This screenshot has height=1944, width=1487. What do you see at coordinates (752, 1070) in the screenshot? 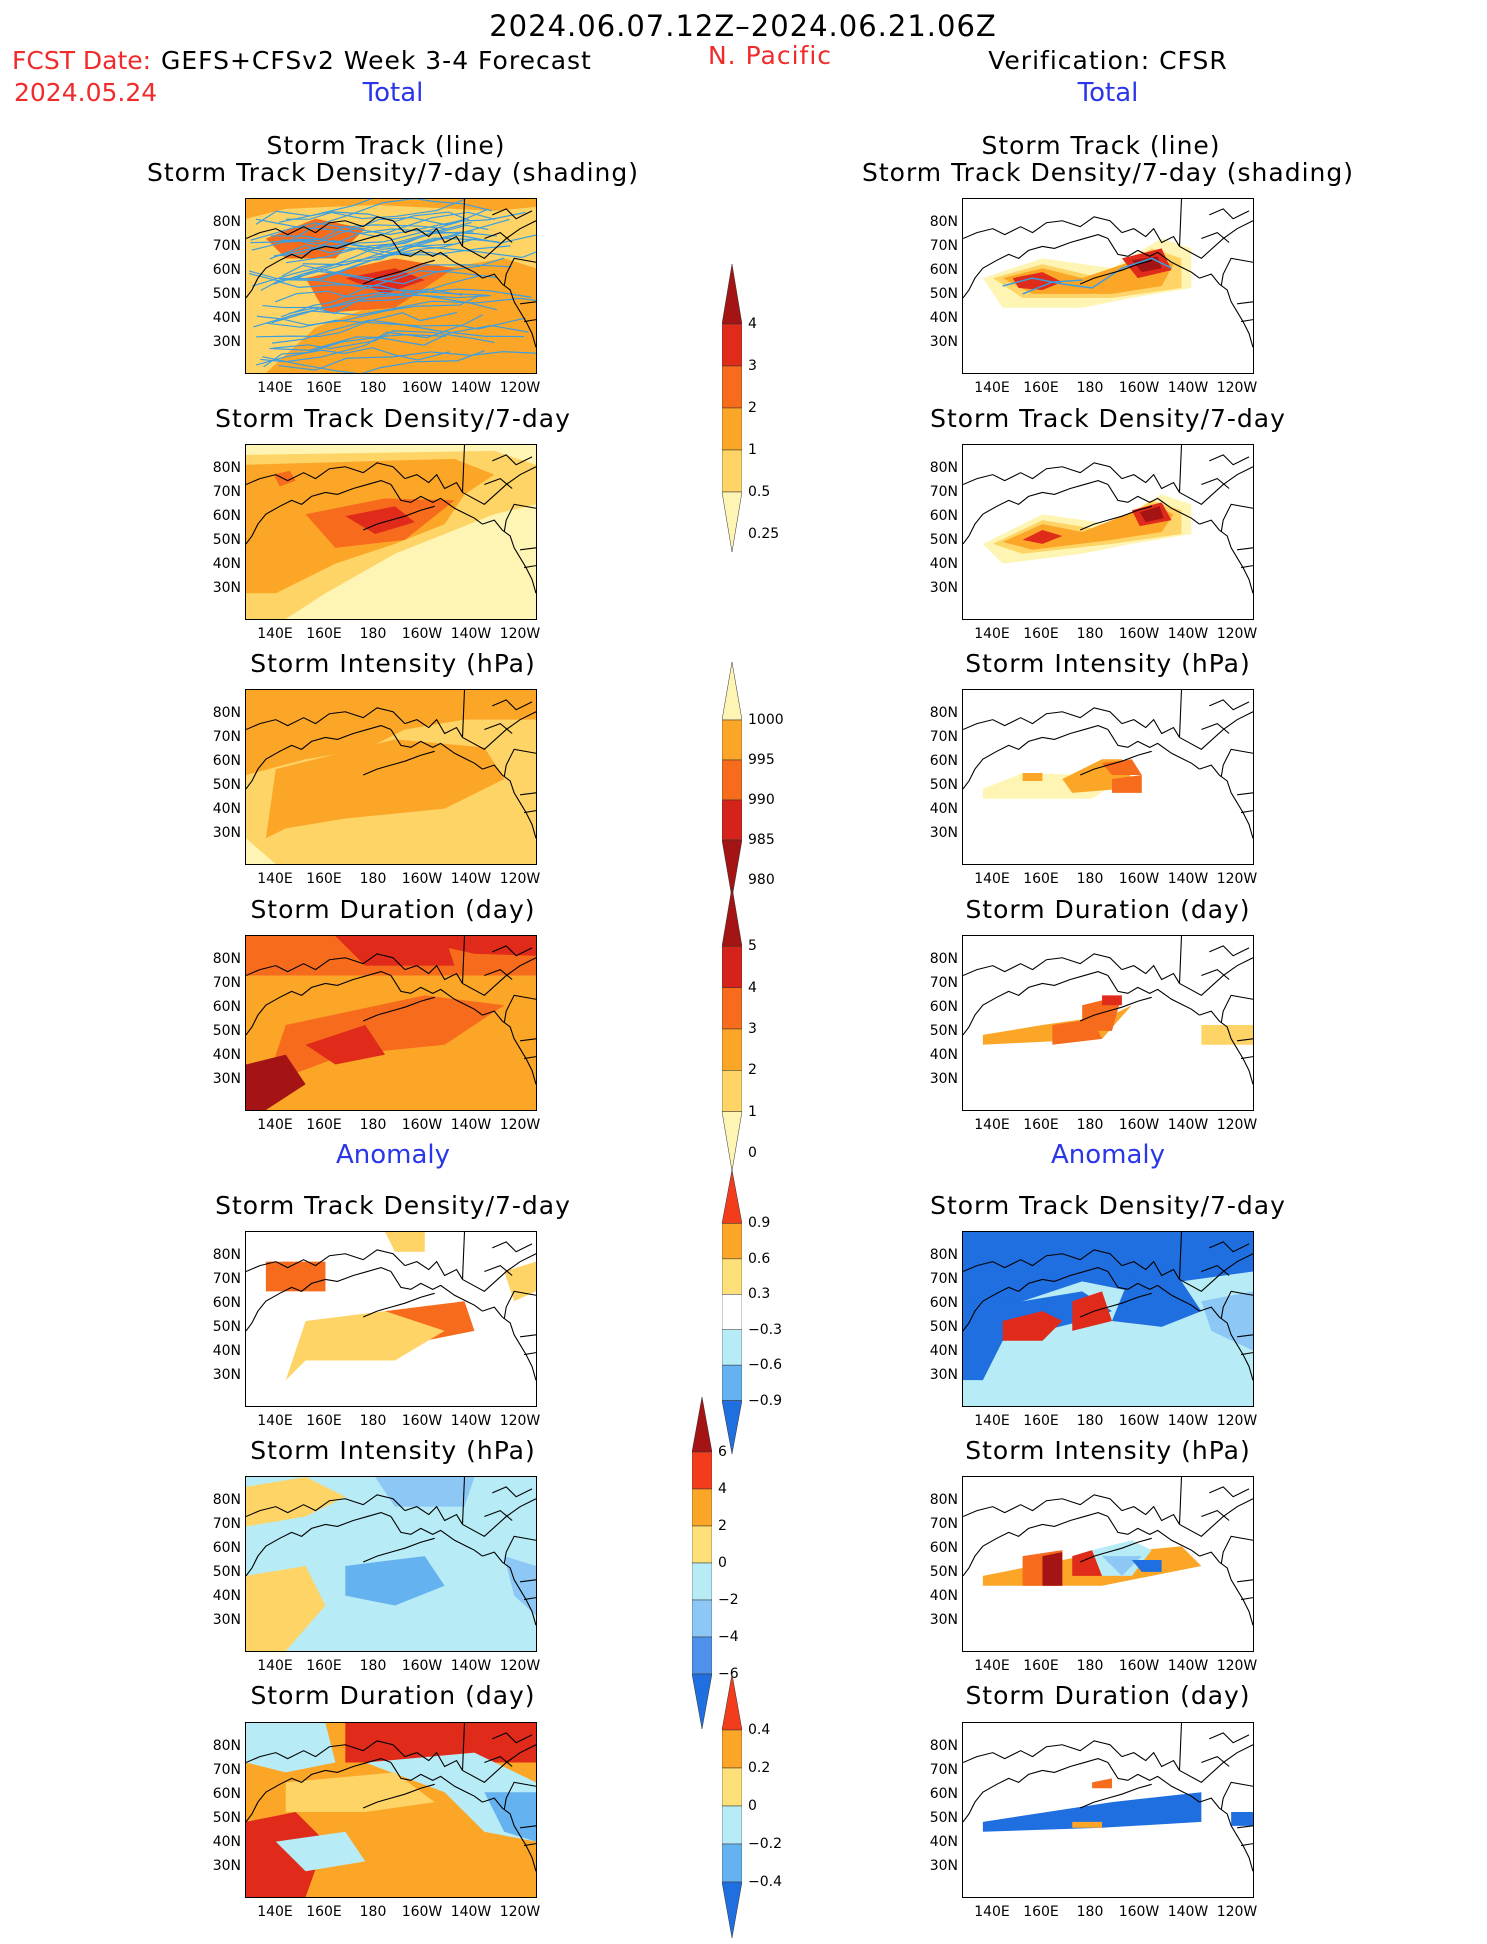
I see `colorbar-label: 2` at bounding box center [752, 1070].